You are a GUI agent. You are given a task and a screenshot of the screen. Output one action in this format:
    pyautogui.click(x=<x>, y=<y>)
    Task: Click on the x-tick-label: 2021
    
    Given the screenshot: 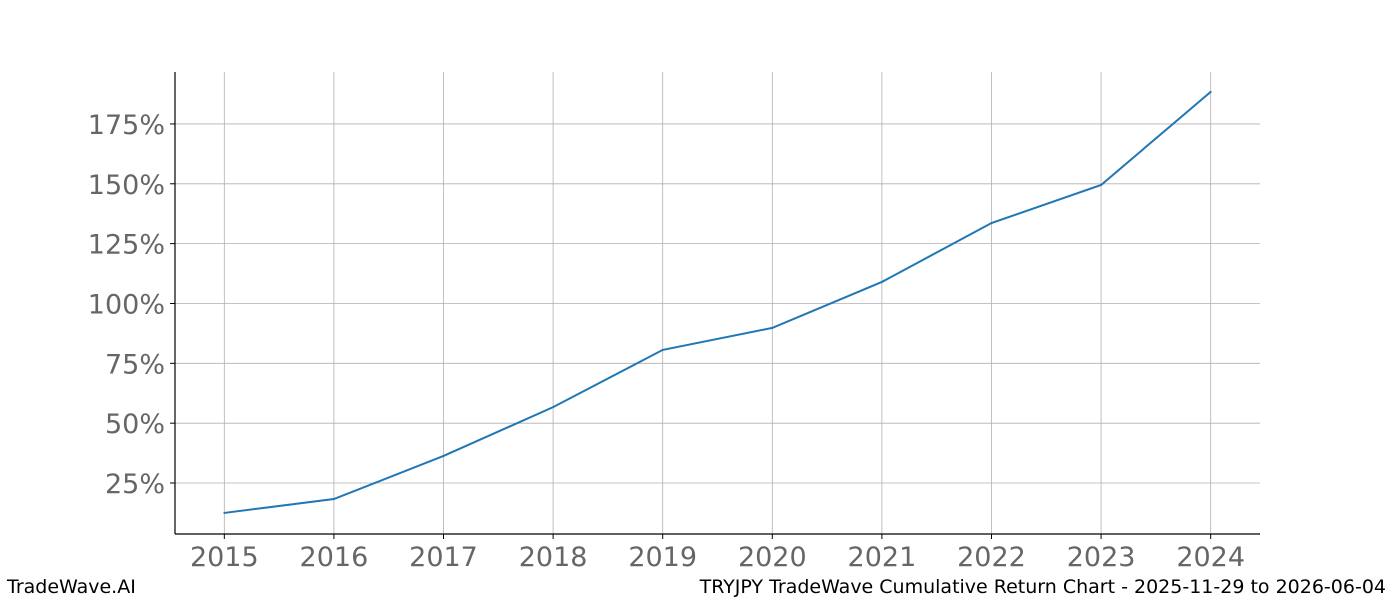 What is the action you would take?
    pyautogui.click(x=882, y=557)
    